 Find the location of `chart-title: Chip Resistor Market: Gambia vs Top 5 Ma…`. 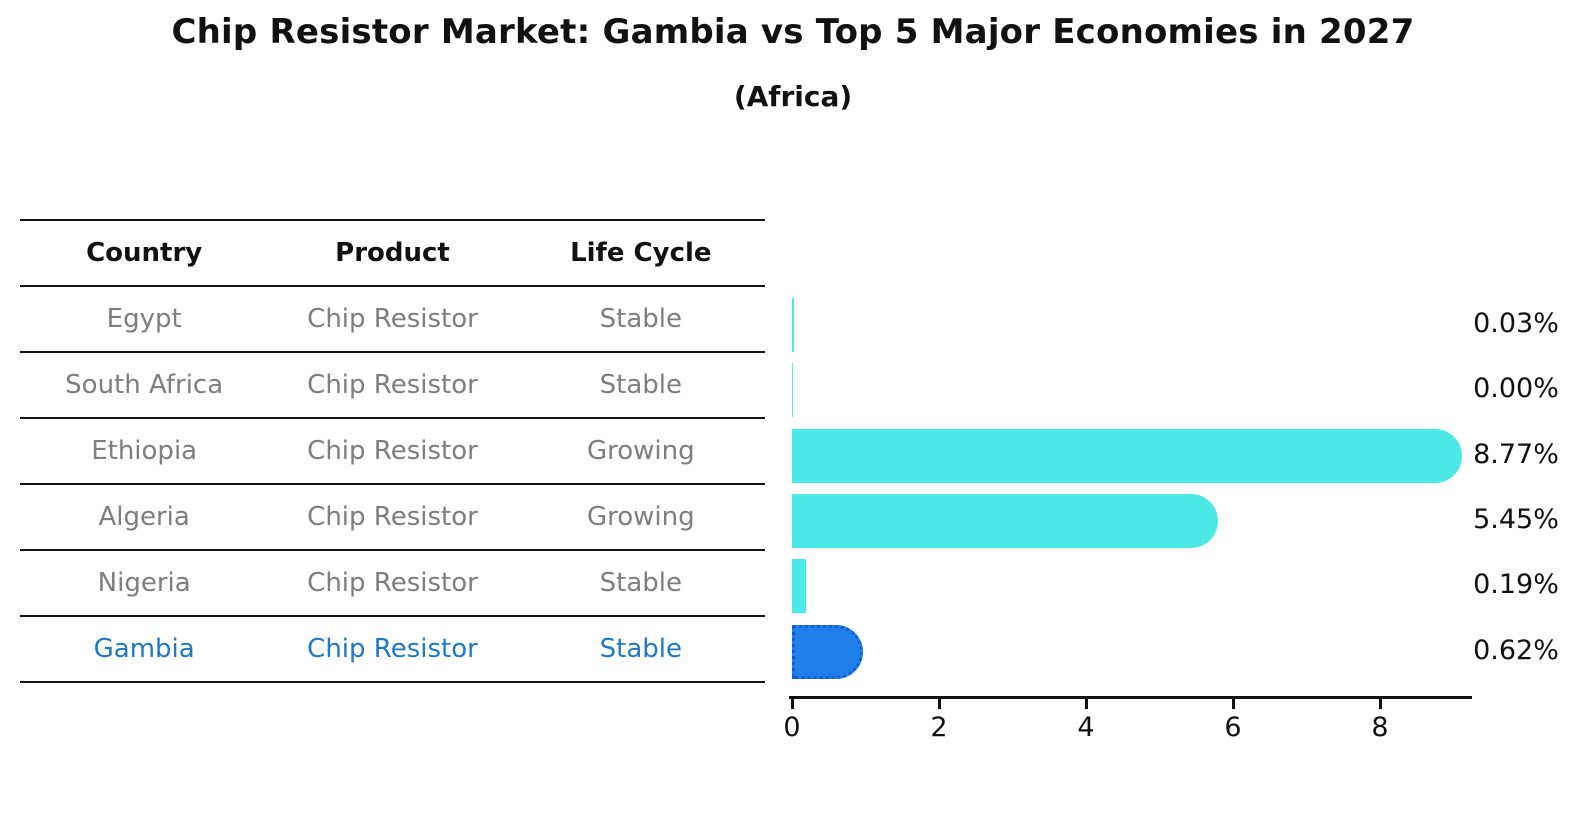

chart-title: Chip Resistor Market: Gambia vs Top 5 Ma… is located at coordinates (793, 32).